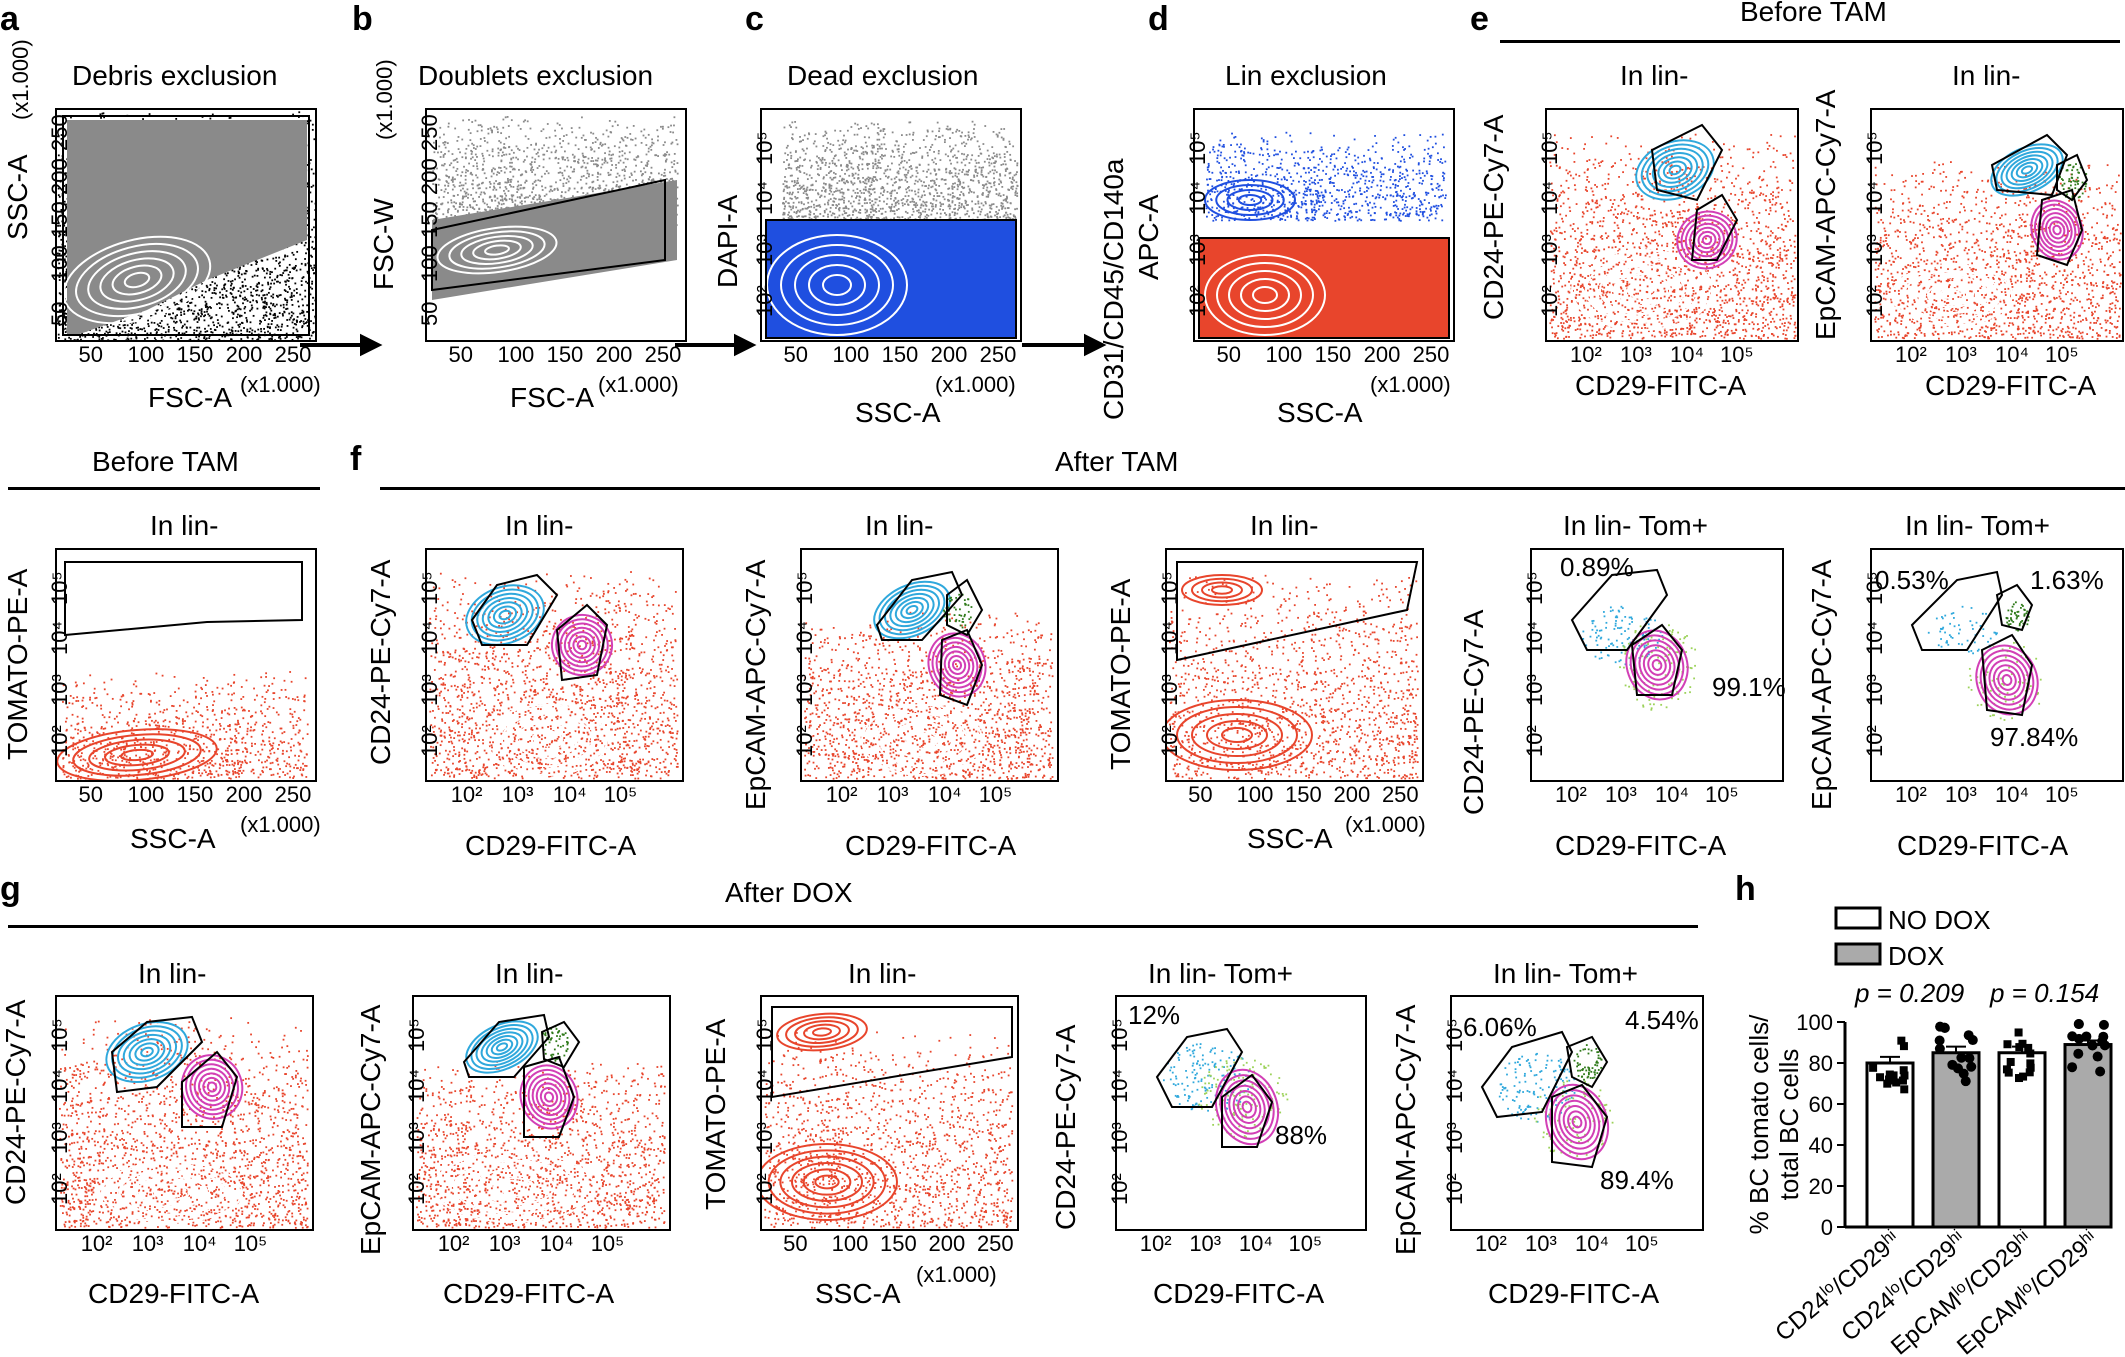 The height and width of the screenshot is (1357, 2125). Describe the element at coordinates (430, 176) in the screenshot. I see `plot-b-ytick-3: 200` at that location.